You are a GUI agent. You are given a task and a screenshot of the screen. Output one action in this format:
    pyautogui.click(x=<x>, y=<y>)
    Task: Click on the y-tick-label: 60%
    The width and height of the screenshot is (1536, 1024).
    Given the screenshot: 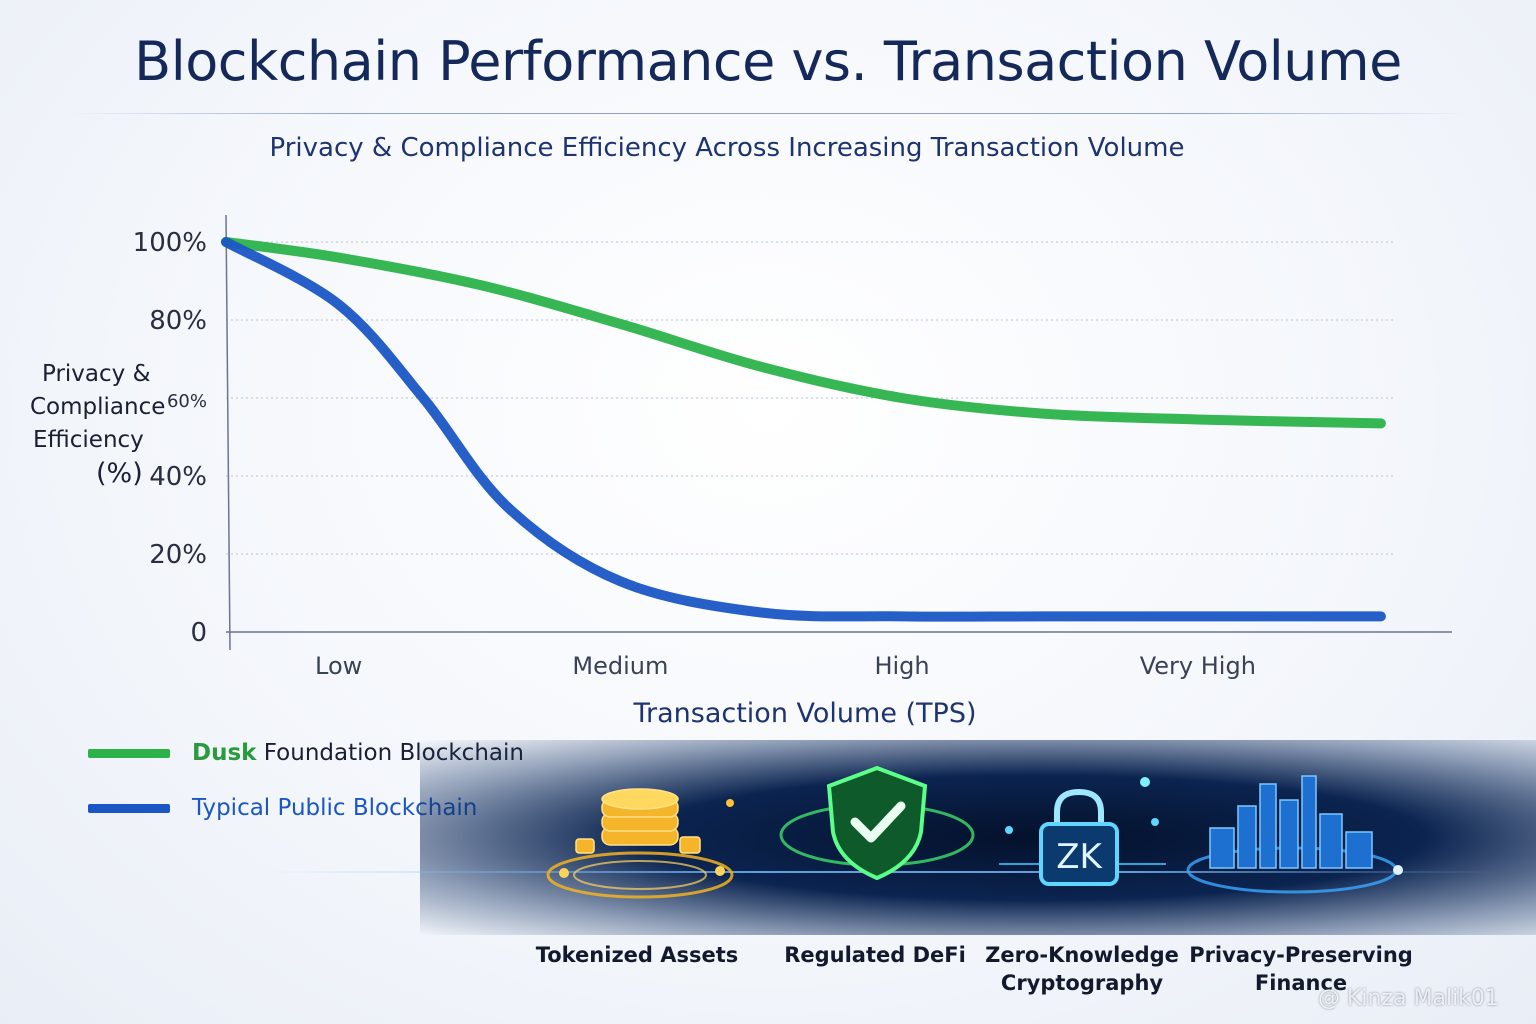 What is the action you would take?
    pyautogui.click(x=187, y=401)
    